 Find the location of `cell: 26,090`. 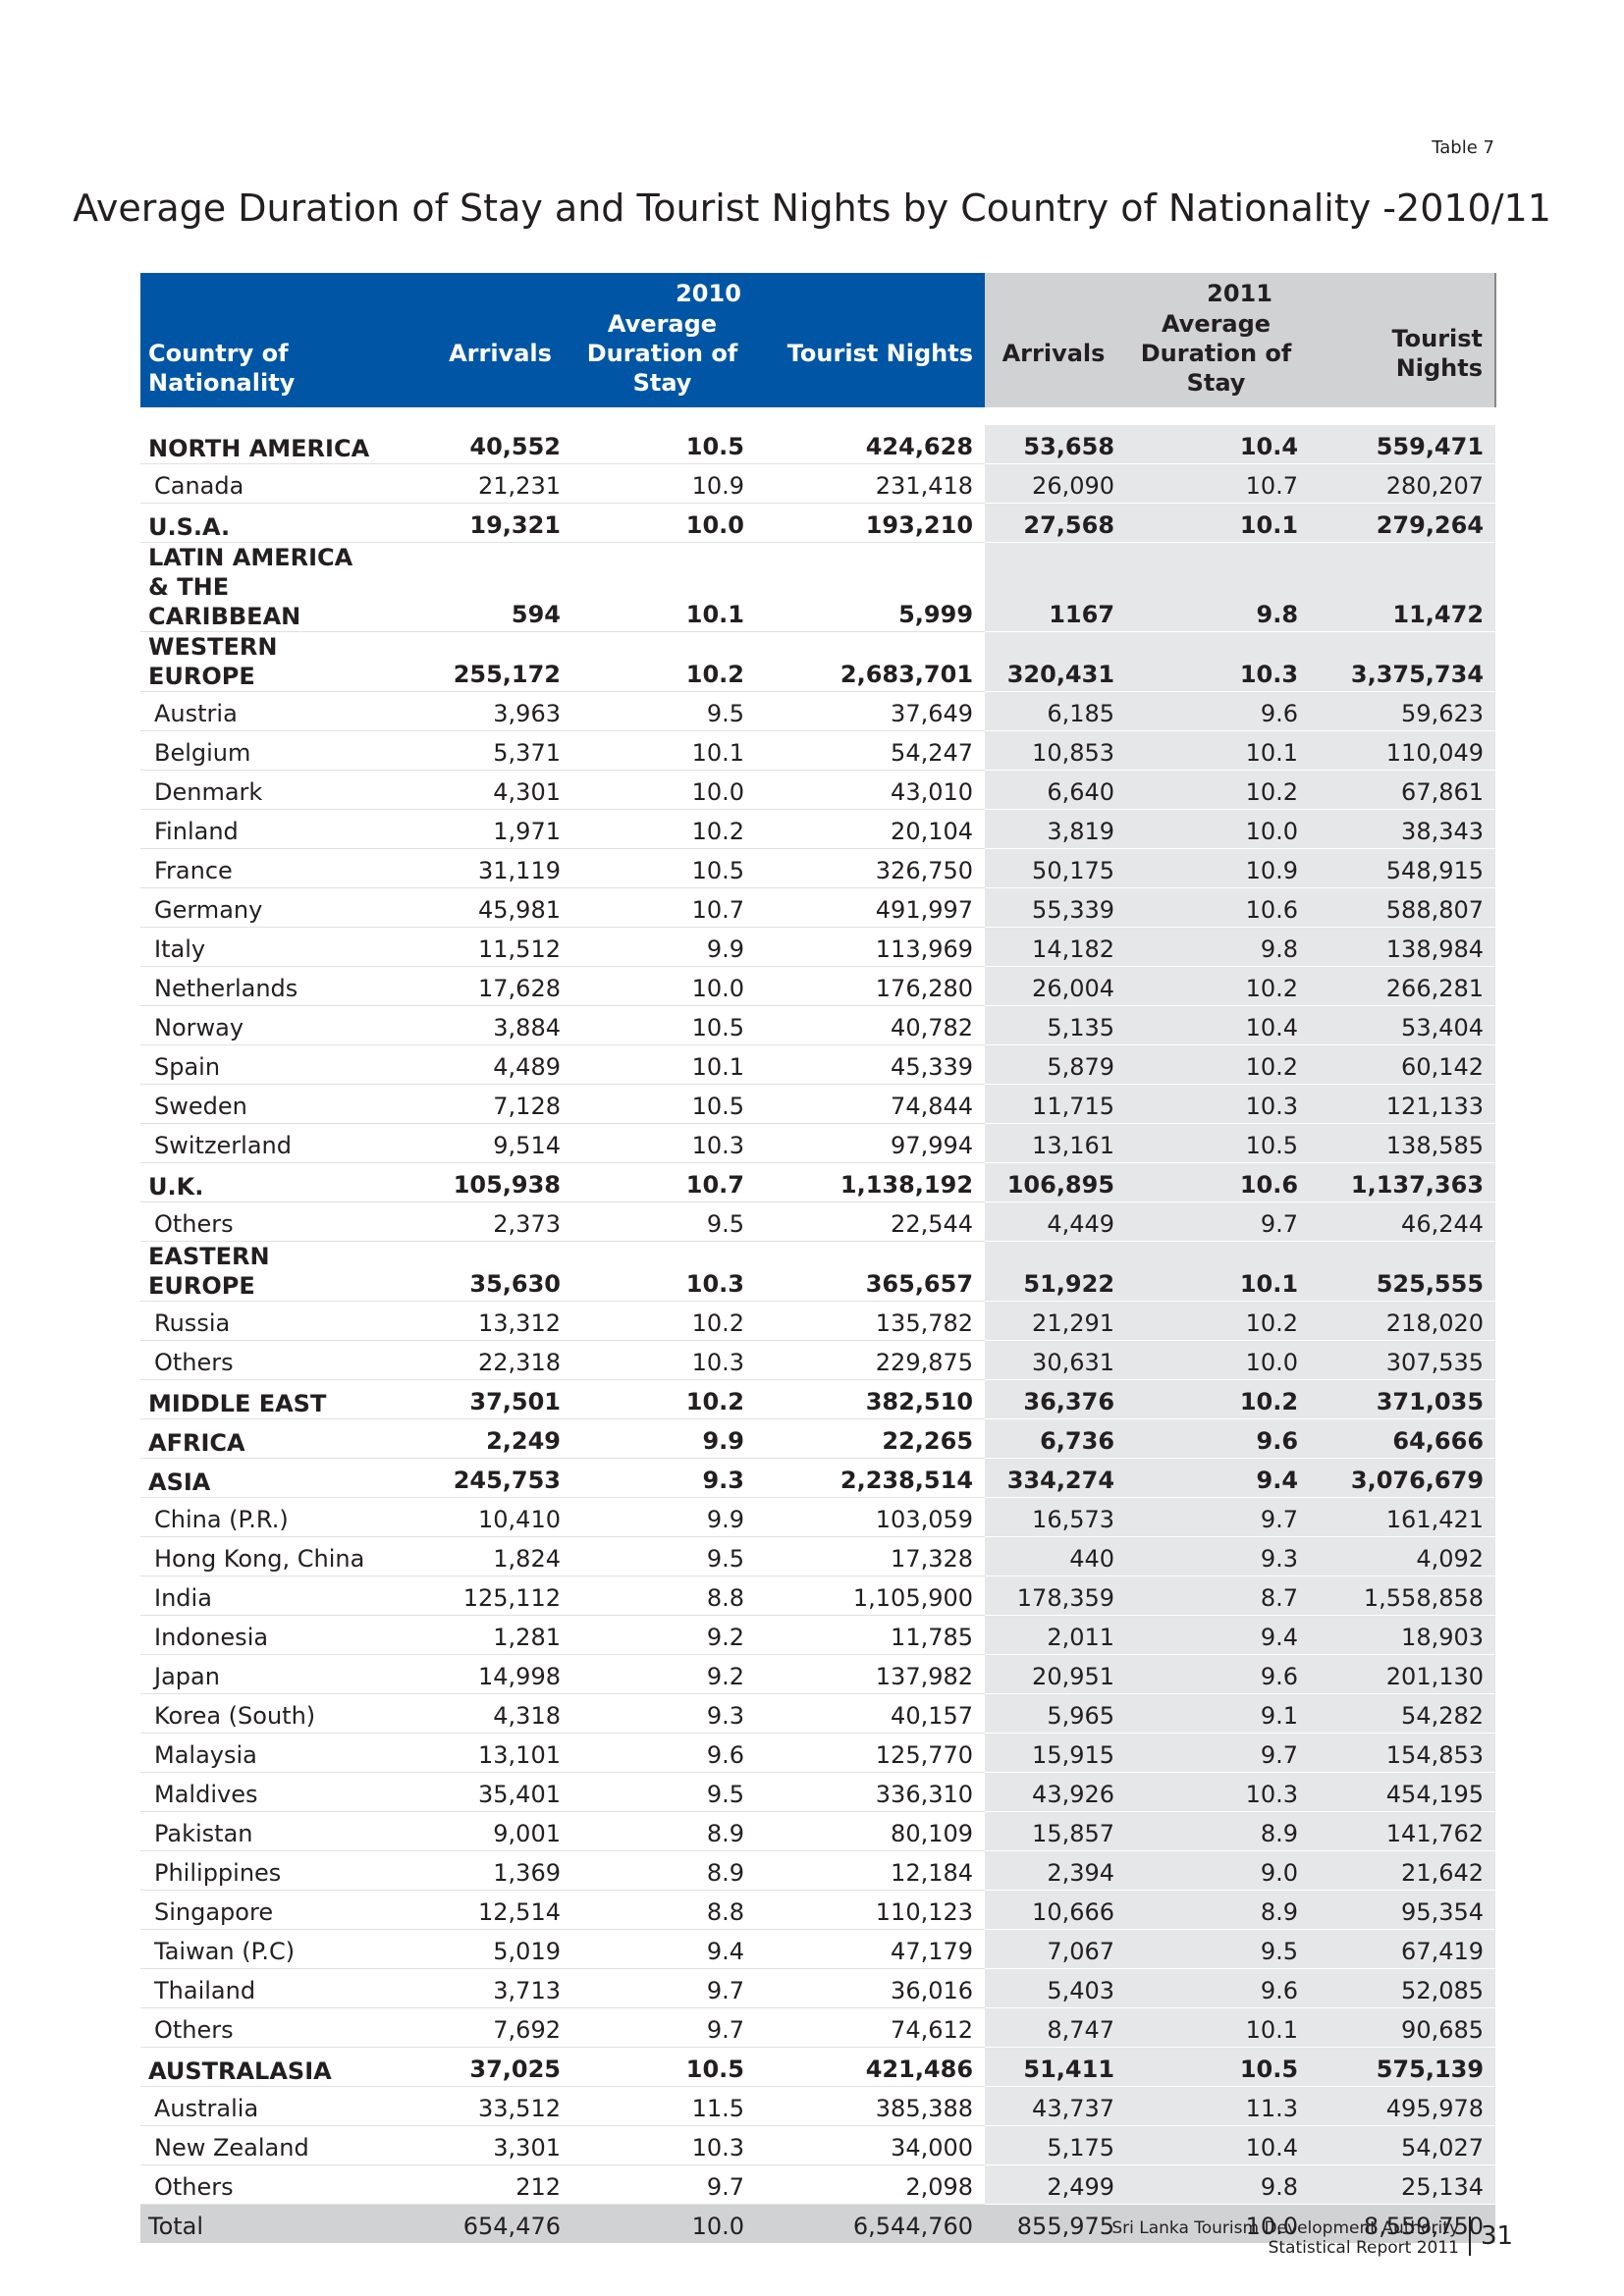

cell: 26,090 is located at coordinates (1056, 484).